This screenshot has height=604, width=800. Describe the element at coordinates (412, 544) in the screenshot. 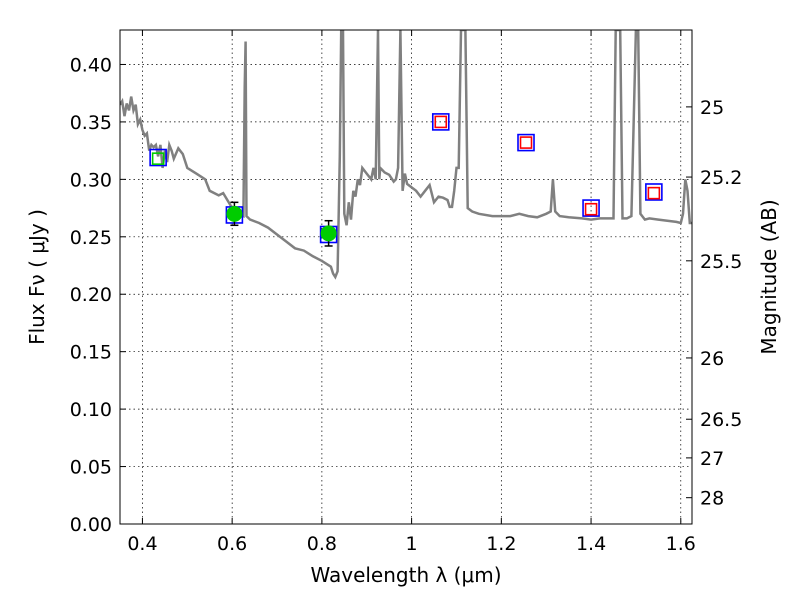

I see `x-tick-label: 1` at that location.